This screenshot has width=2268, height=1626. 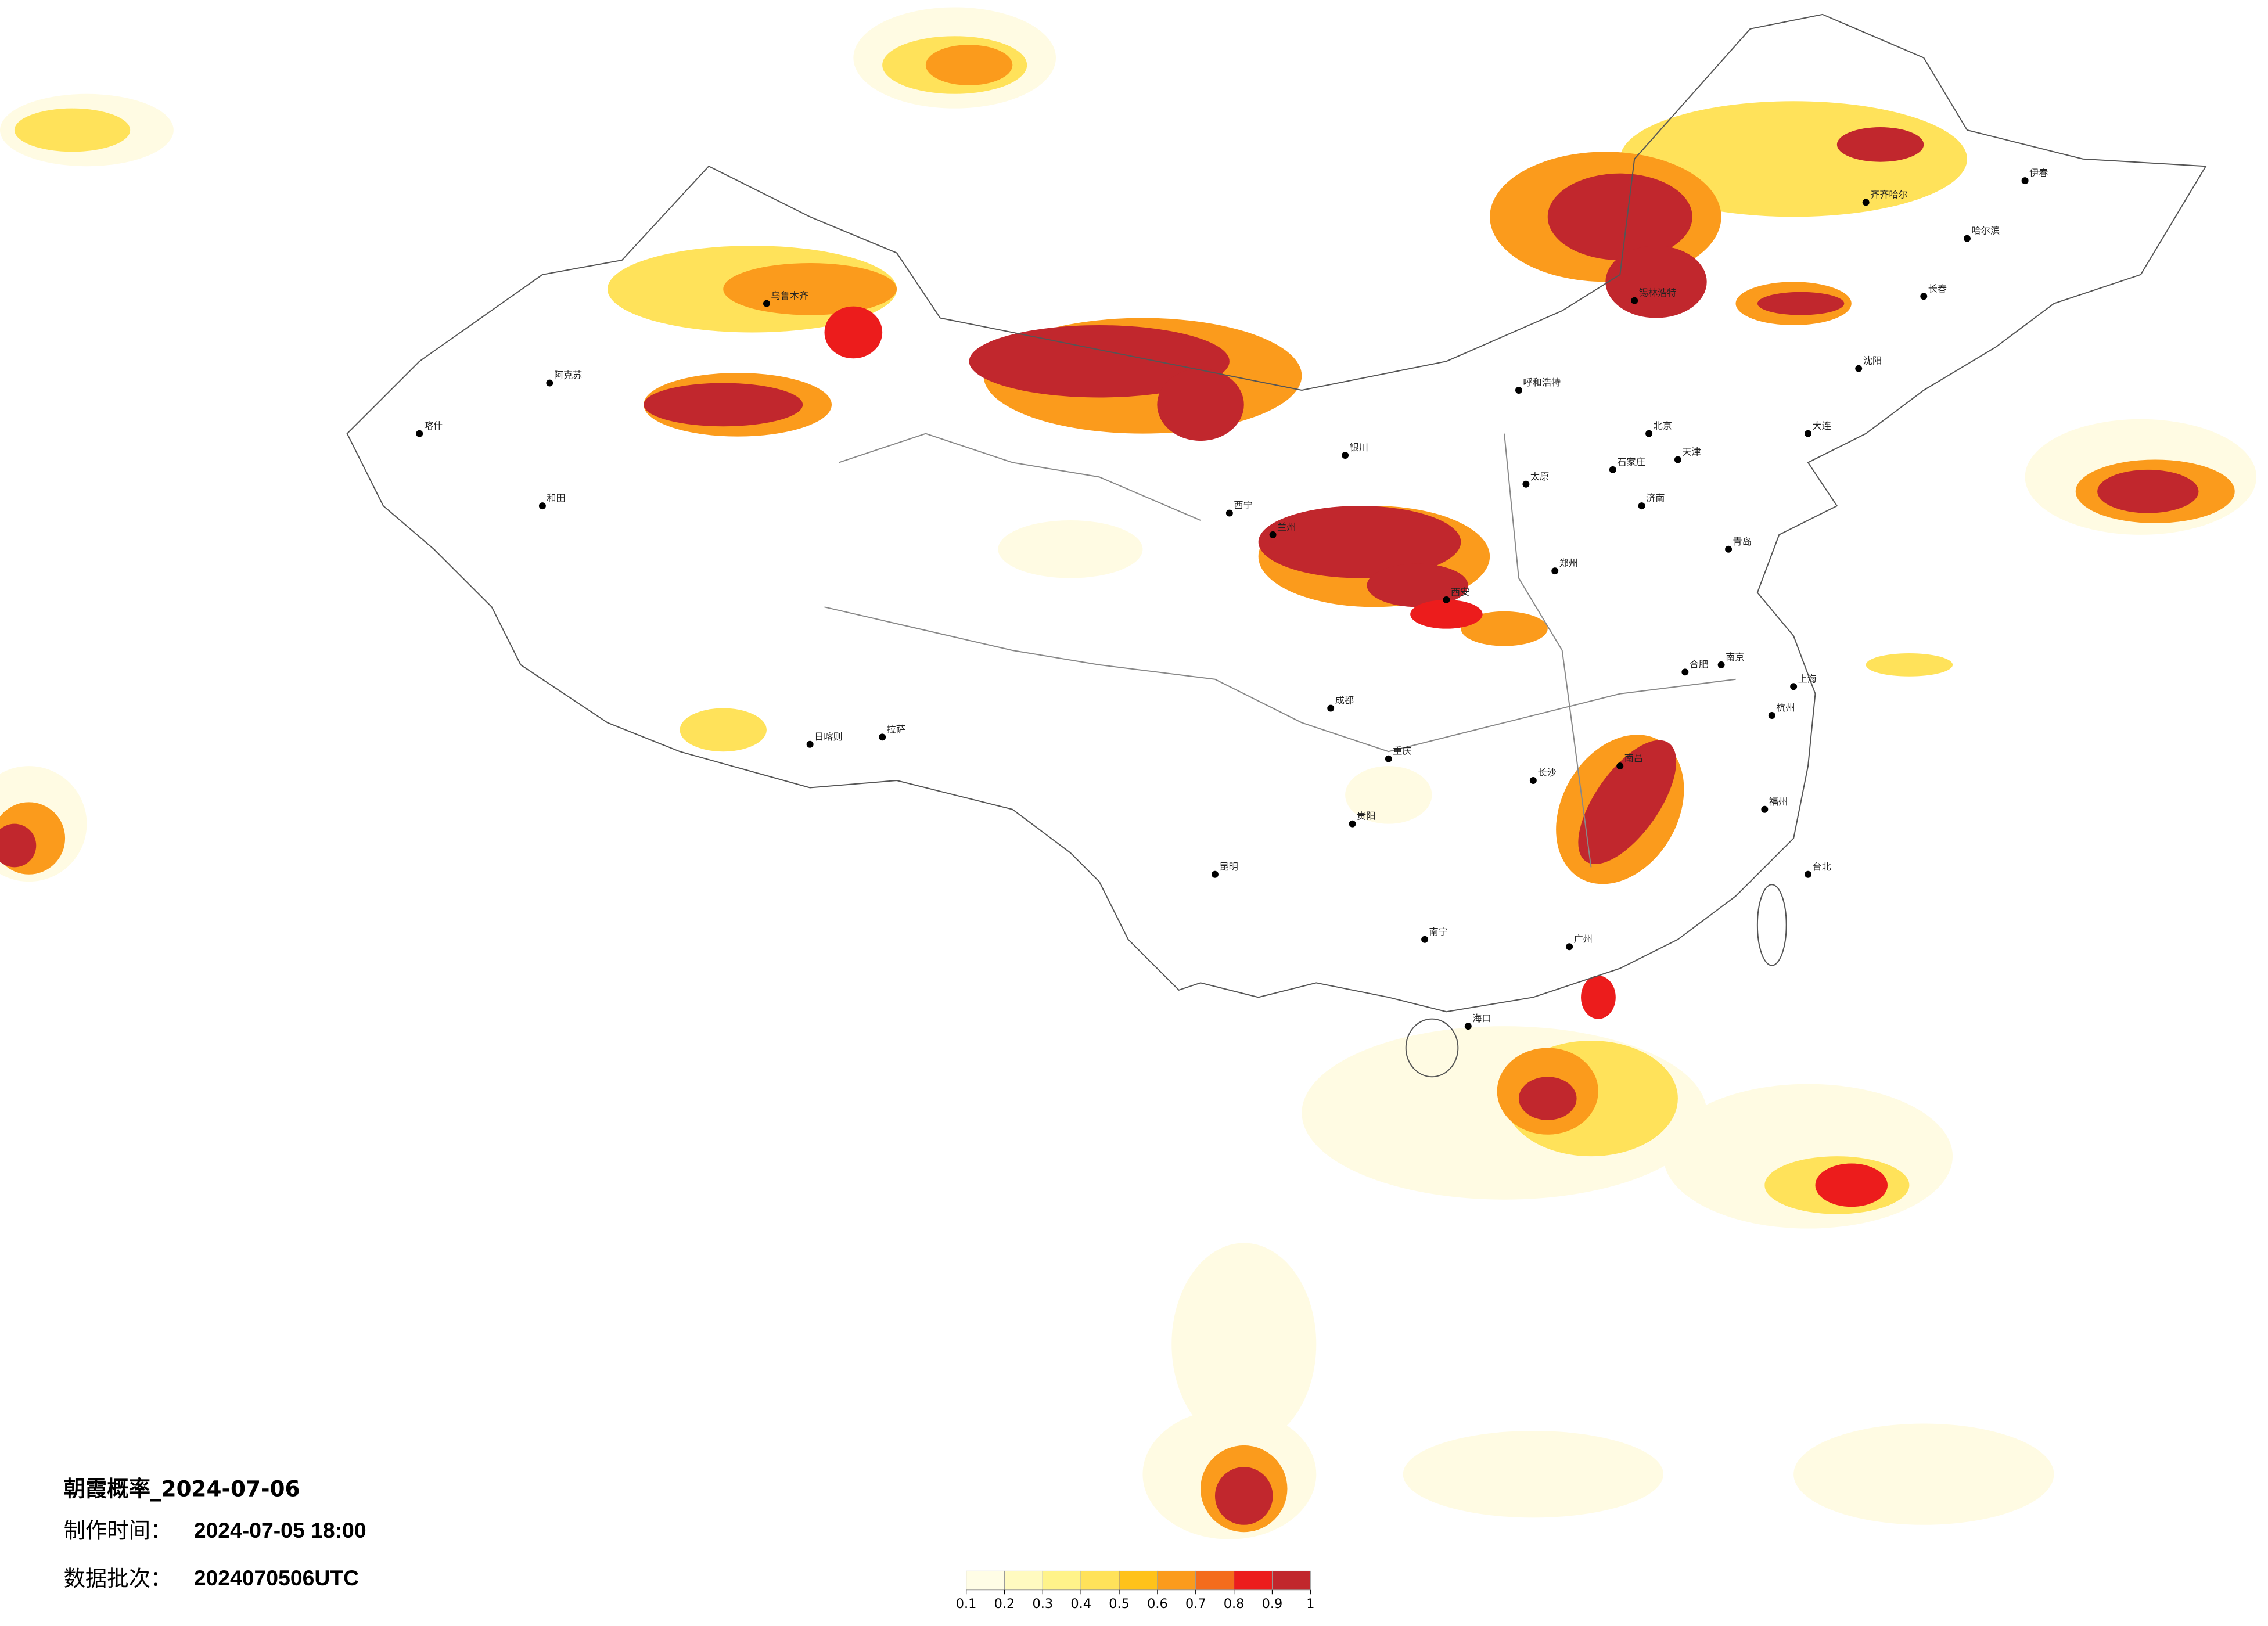 I want to click on city-label: 广州, so click(x=1583, y=939).